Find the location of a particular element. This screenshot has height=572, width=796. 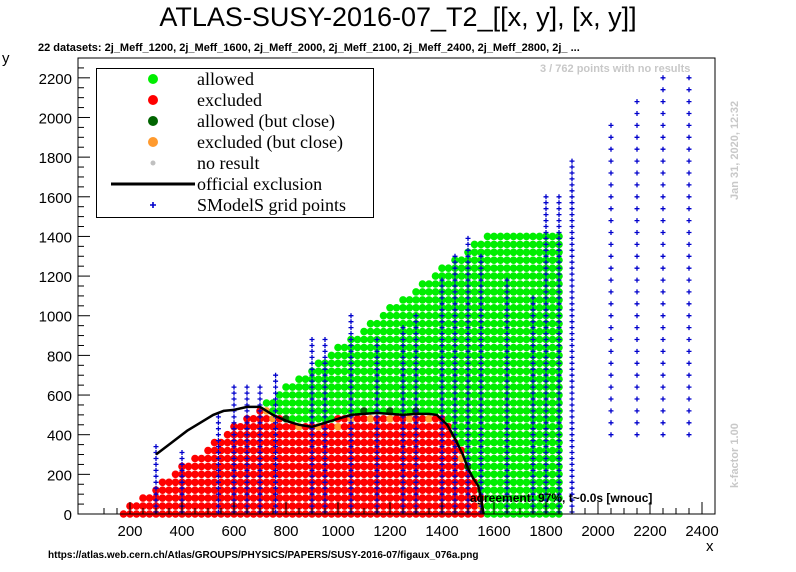

legend-label: allowed is located at coordinates (225, 79).